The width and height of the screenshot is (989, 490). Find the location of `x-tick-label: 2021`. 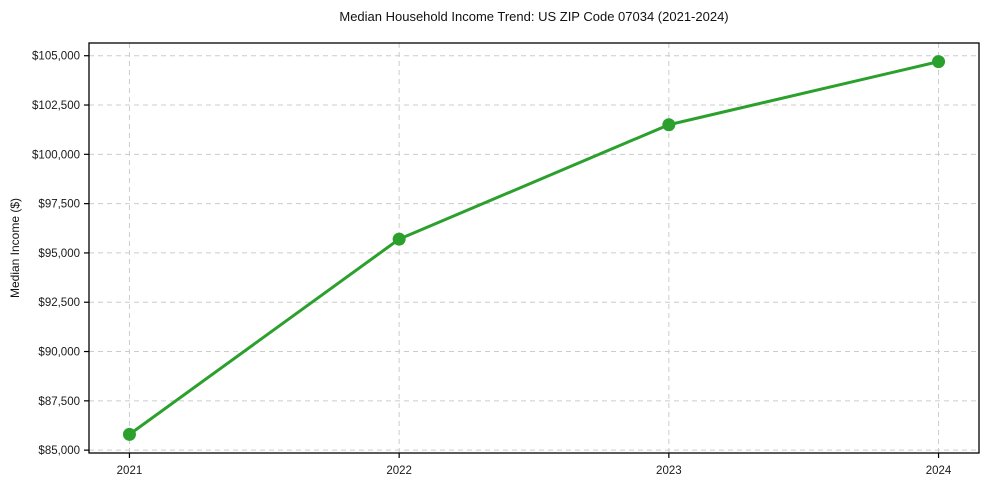

x-tick-label: 2021 is located at coordinates (130, 471).